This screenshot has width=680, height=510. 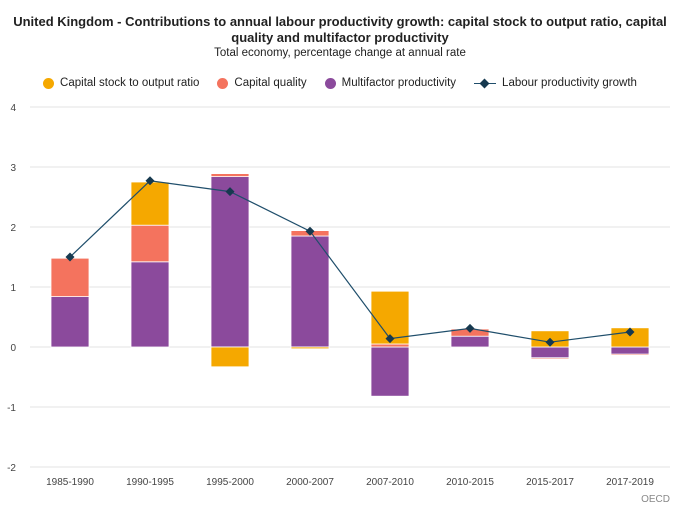 What do you see at coordinates (11, 468) in the screenshot?
I see `y-tick-label: -2` at bounding box center [11, 468].